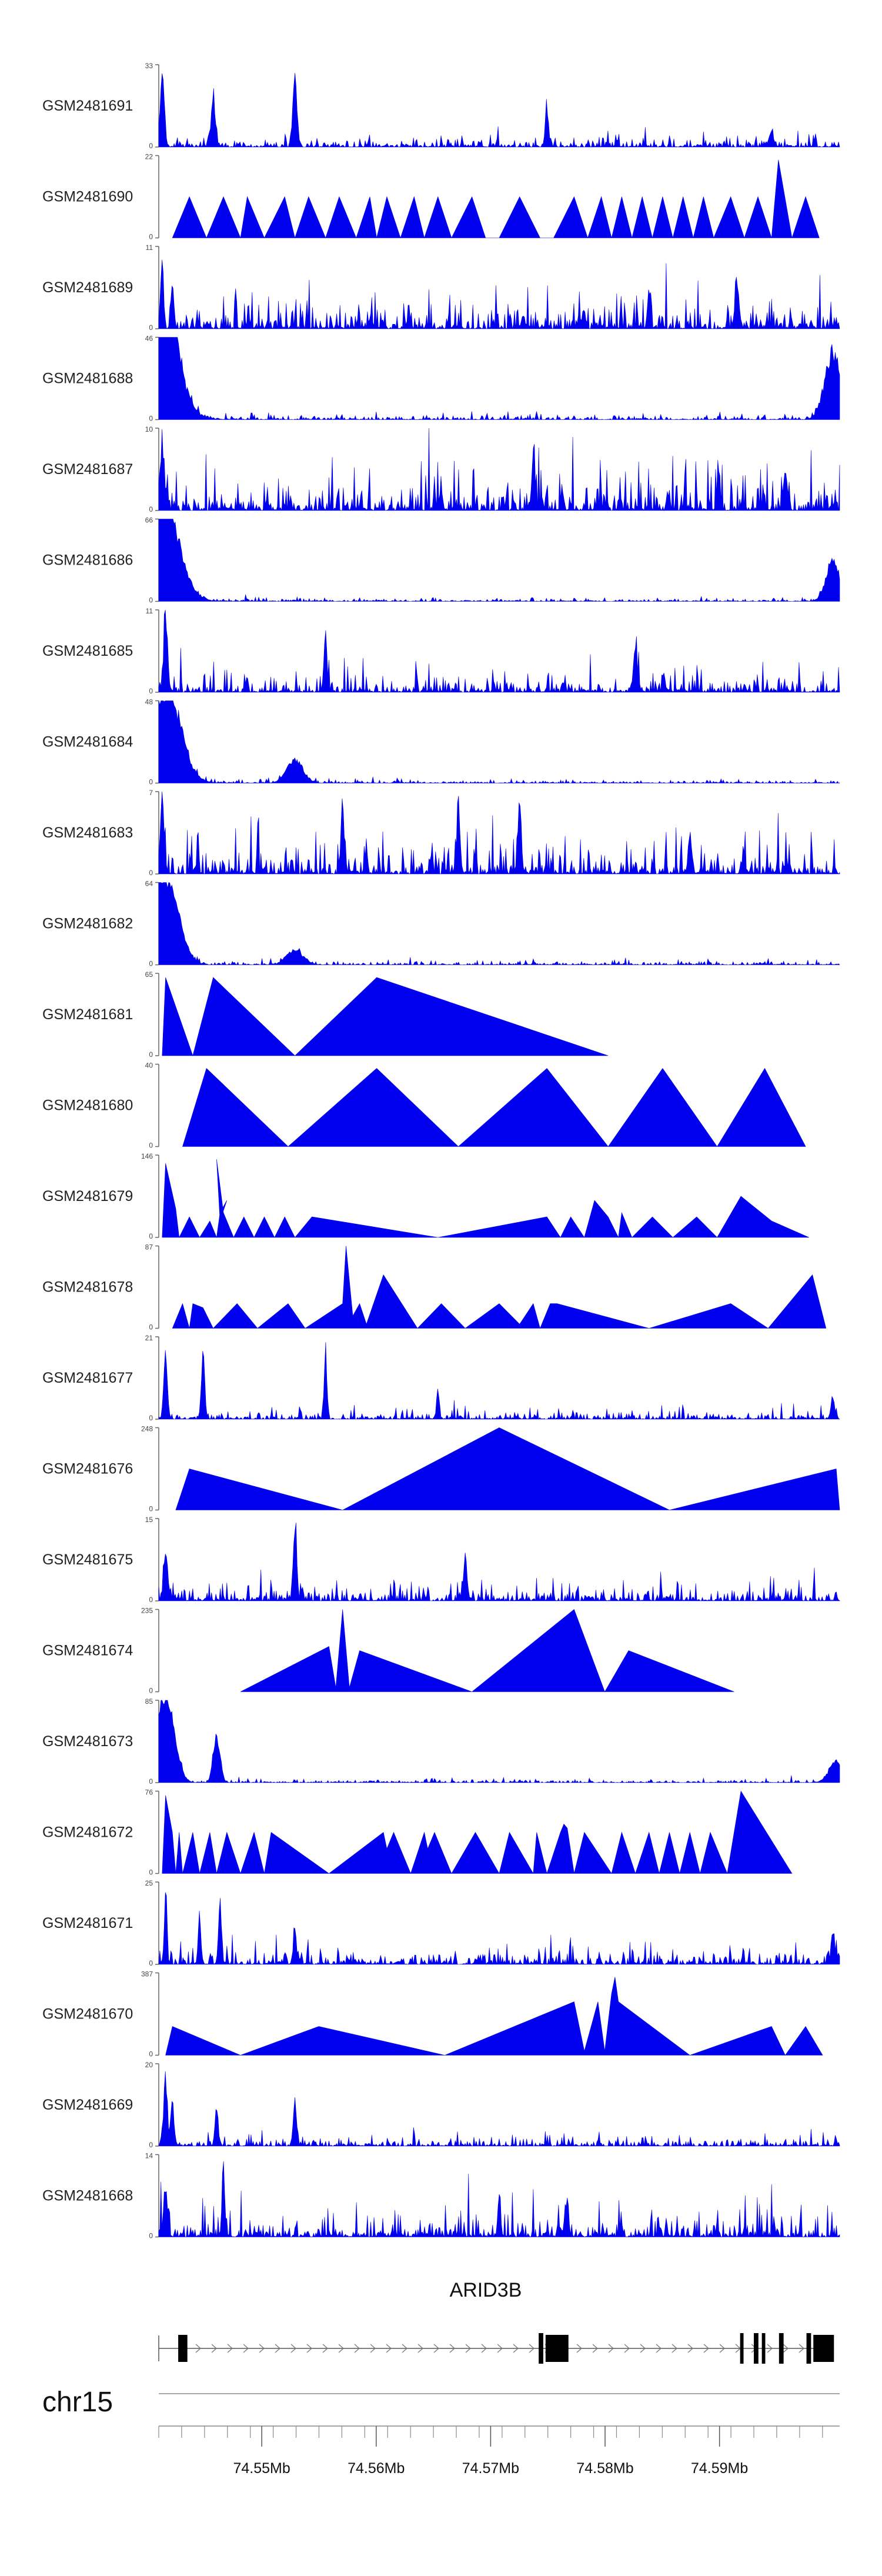  What do you see at coordinates (87, 1378) in the screenshot?
I see `track-label: GSM2481677` at bounding box center [87, 1378].